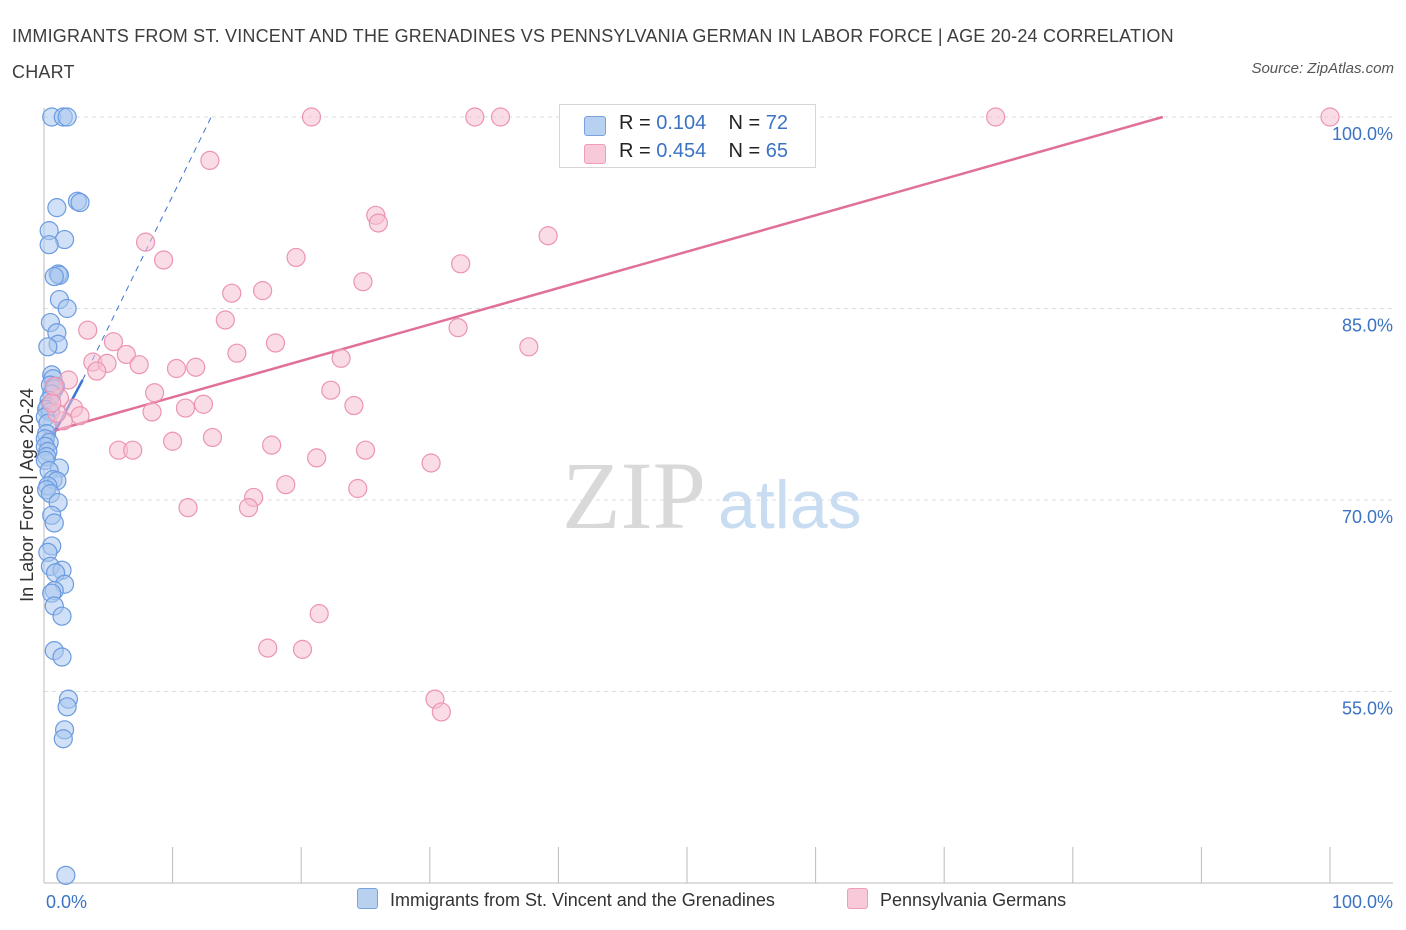  I want to click on watermark-zip: ZIP, so click(634, 495).